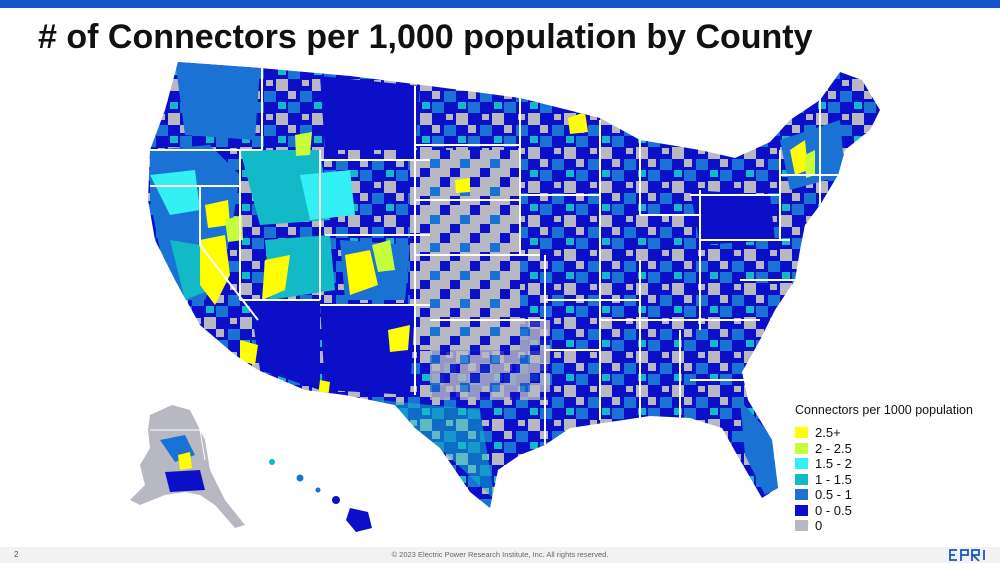 The height and width of the screenshot is (563, 1000). Describe the element at coordinates (187, 466) in the screenshot. I see `alaska` at that location.